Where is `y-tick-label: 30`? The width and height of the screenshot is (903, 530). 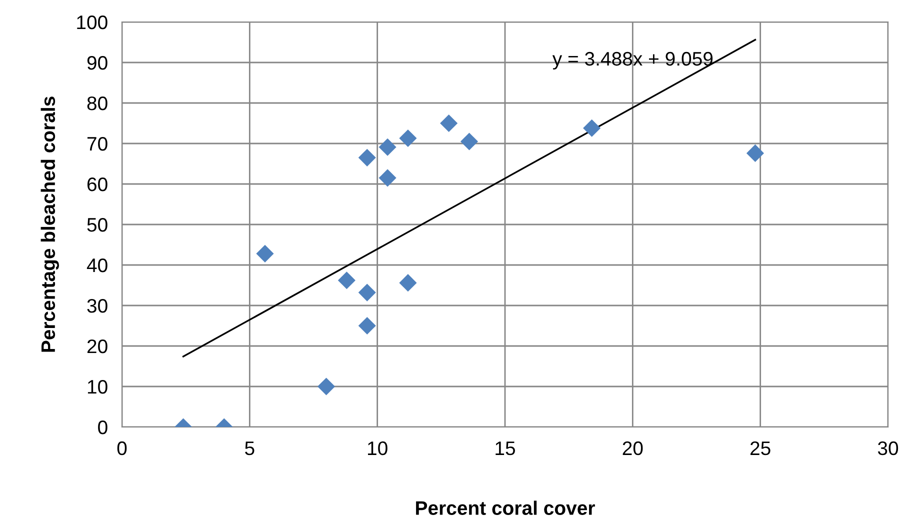
y-tick-label: 30 is located at coordinates (97, 305).